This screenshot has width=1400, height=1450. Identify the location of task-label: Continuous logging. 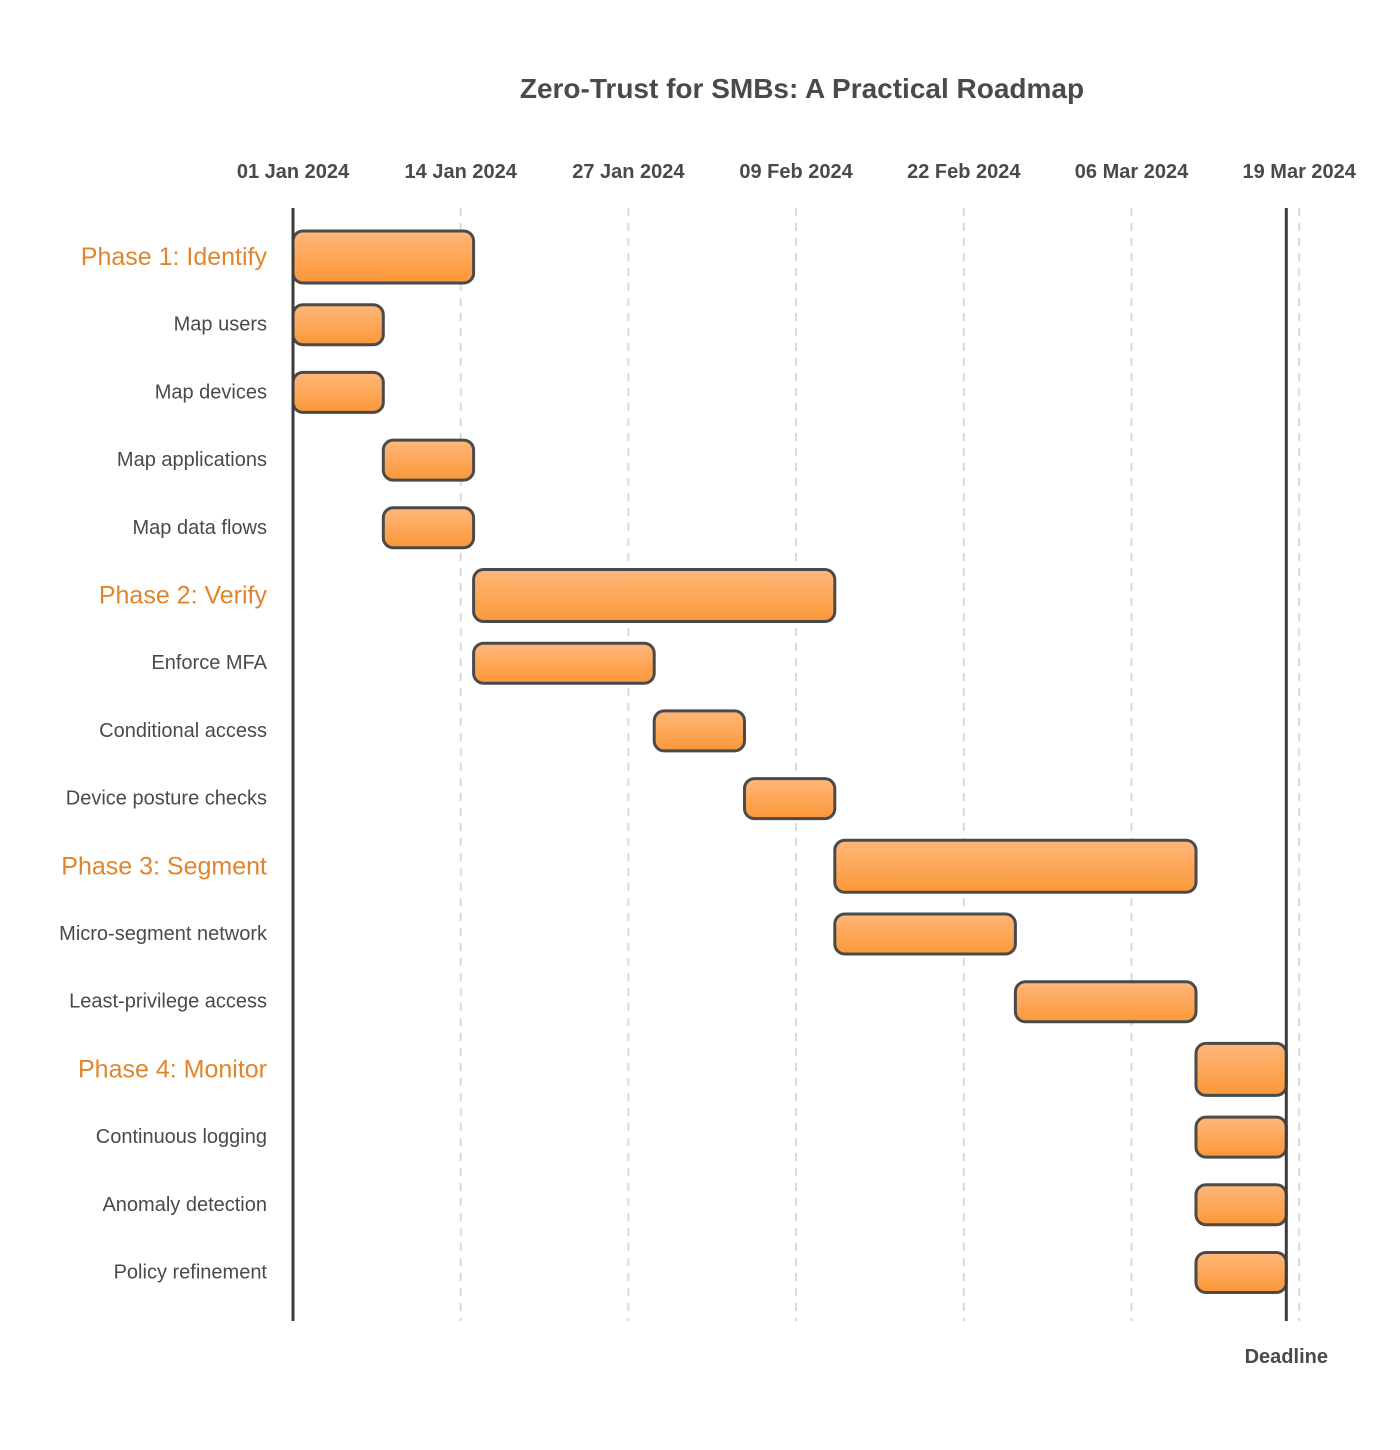
(181, 1137).